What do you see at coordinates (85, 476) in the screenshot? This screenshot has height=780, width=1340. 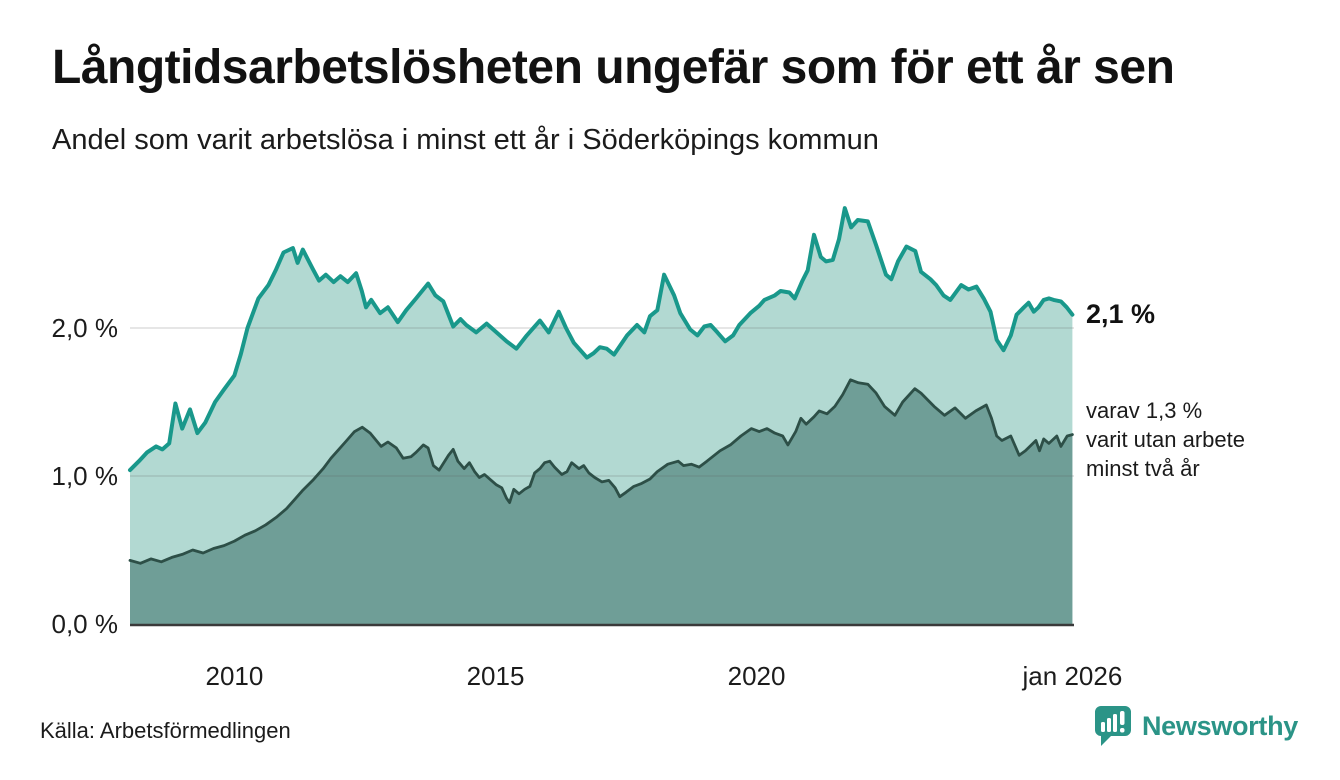 I see `y-tick-1: 1,0 %` at bounding box center [85, 476].